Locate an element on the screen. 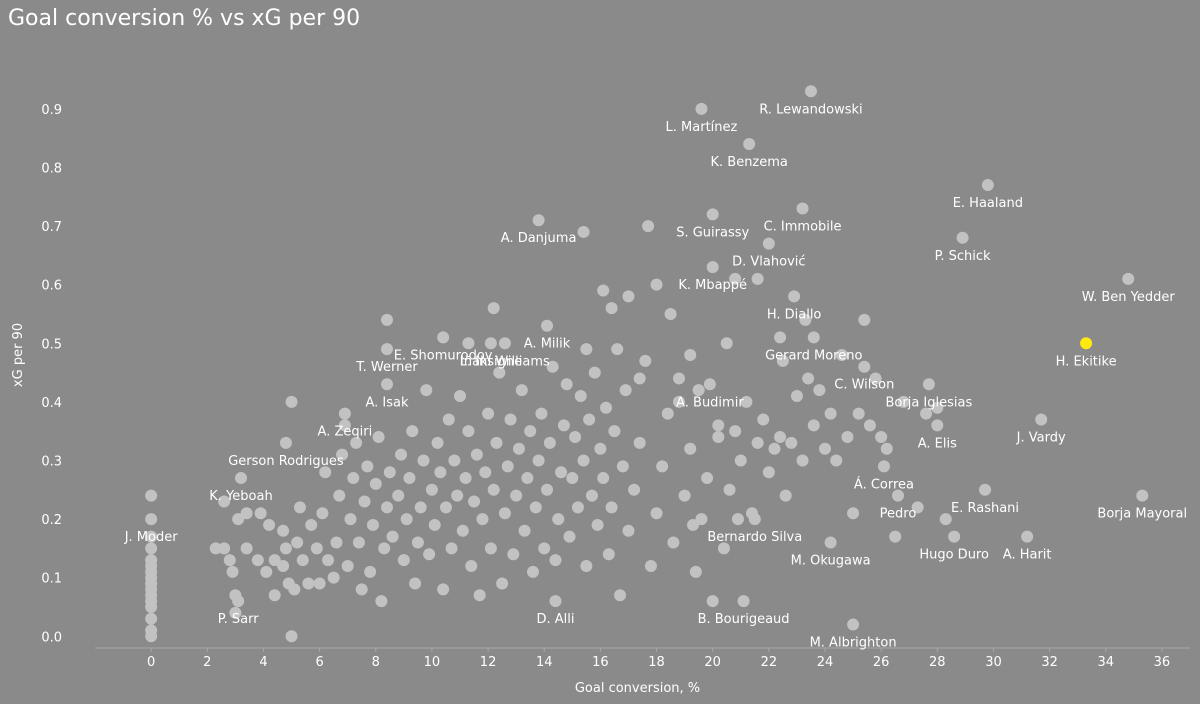 This screenshot has width=1200, height=704. x-tick-label: 20 is located at coordinates (712, 662).